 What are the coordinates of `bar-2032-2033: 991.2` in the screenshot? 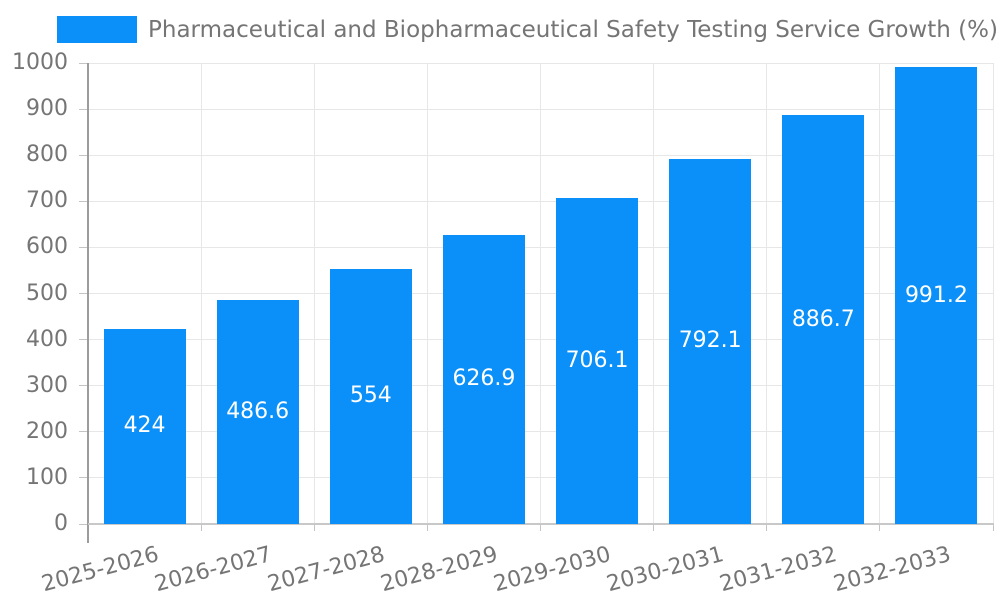 It's located at (936, 295).